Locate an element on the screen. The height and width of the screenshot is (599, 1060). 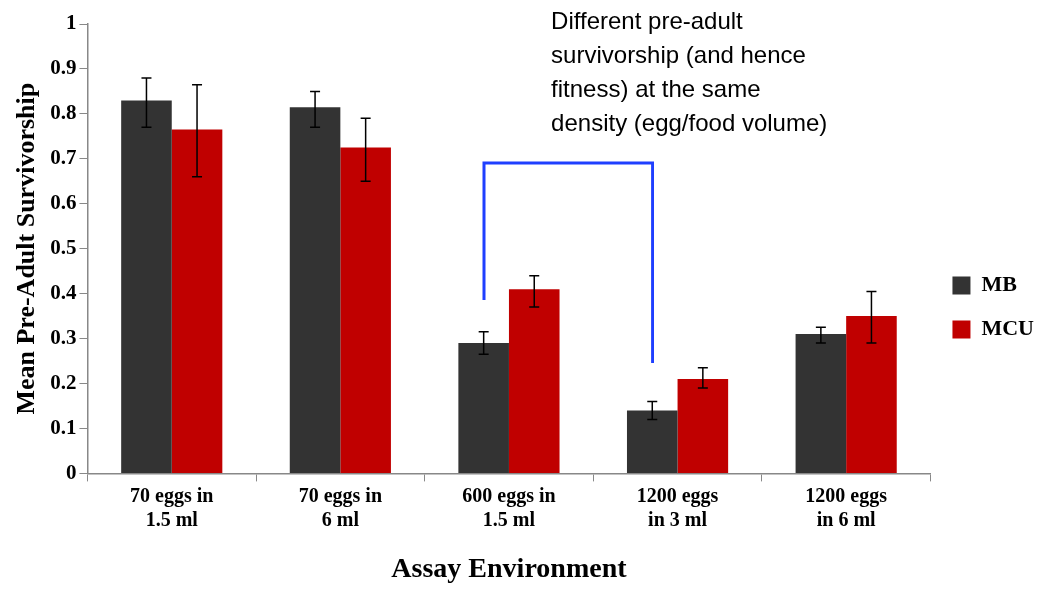
x-tick-label: 70 eggs in 6 ml is located at coordinates (340, 506).